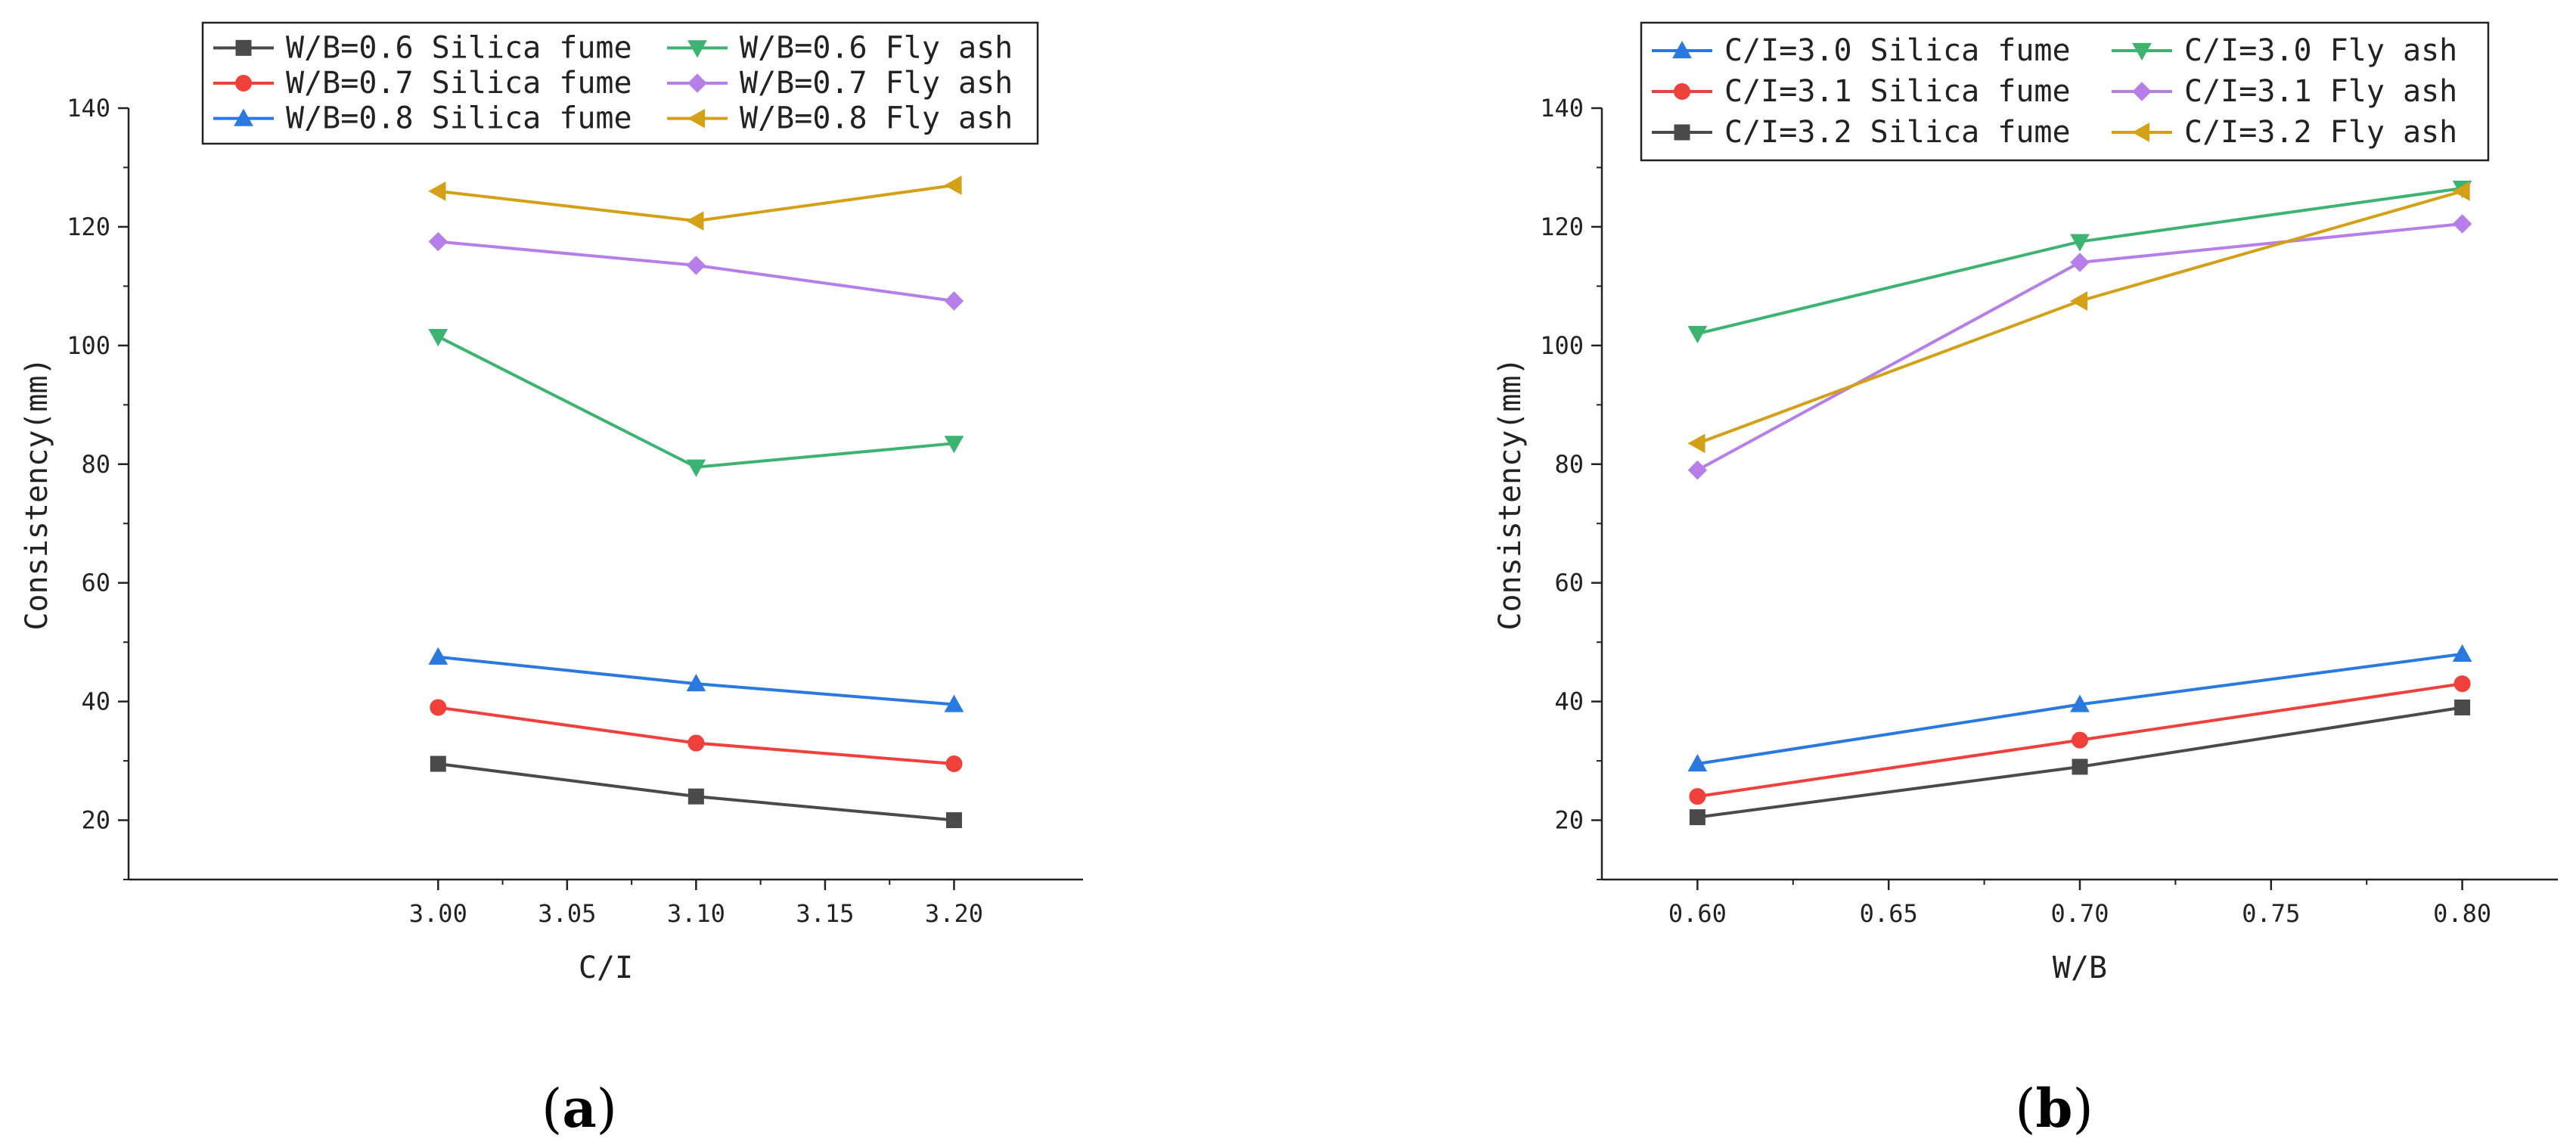 The height and width of the screenshot is (1148, 2576). I want to click on y-tick-label: 20, so click(95, 820).